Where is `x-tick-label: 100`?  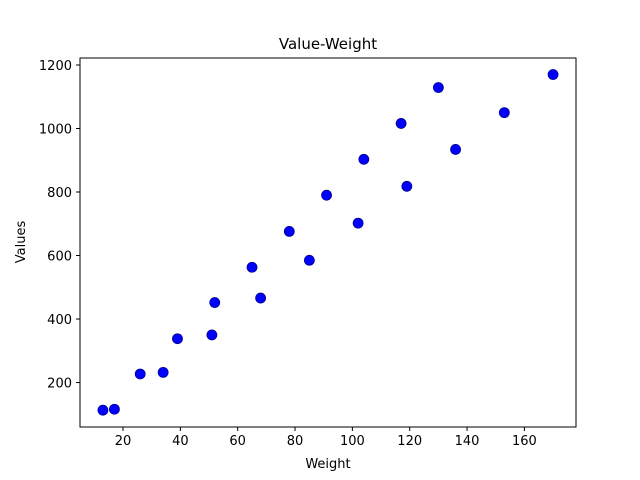
x-tick-label: 100 is located at coordinates (352, 441).